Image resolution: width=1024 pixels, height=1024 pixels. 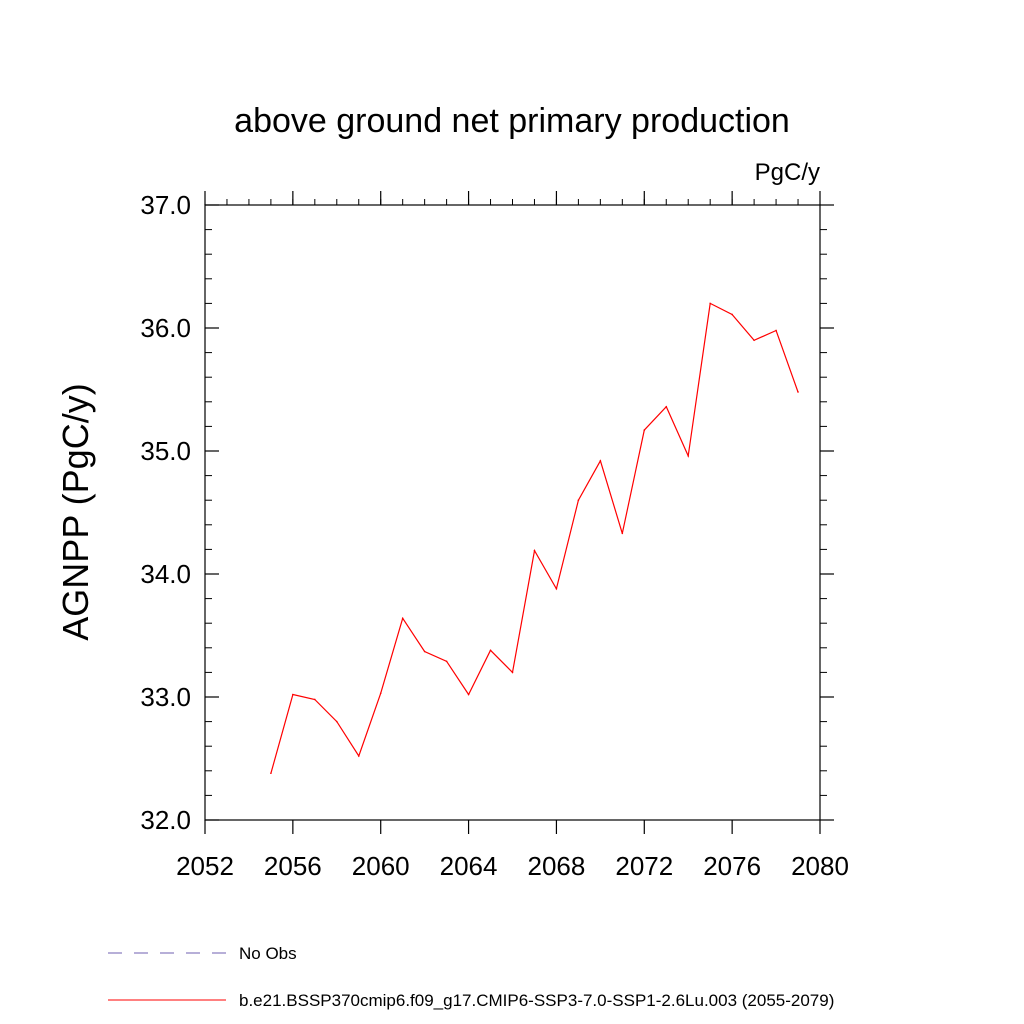 What do you see at coordinates (165, 328) in the screenshot?
I see `y-tick-label: 36.0` at bounding box center [165, 328].